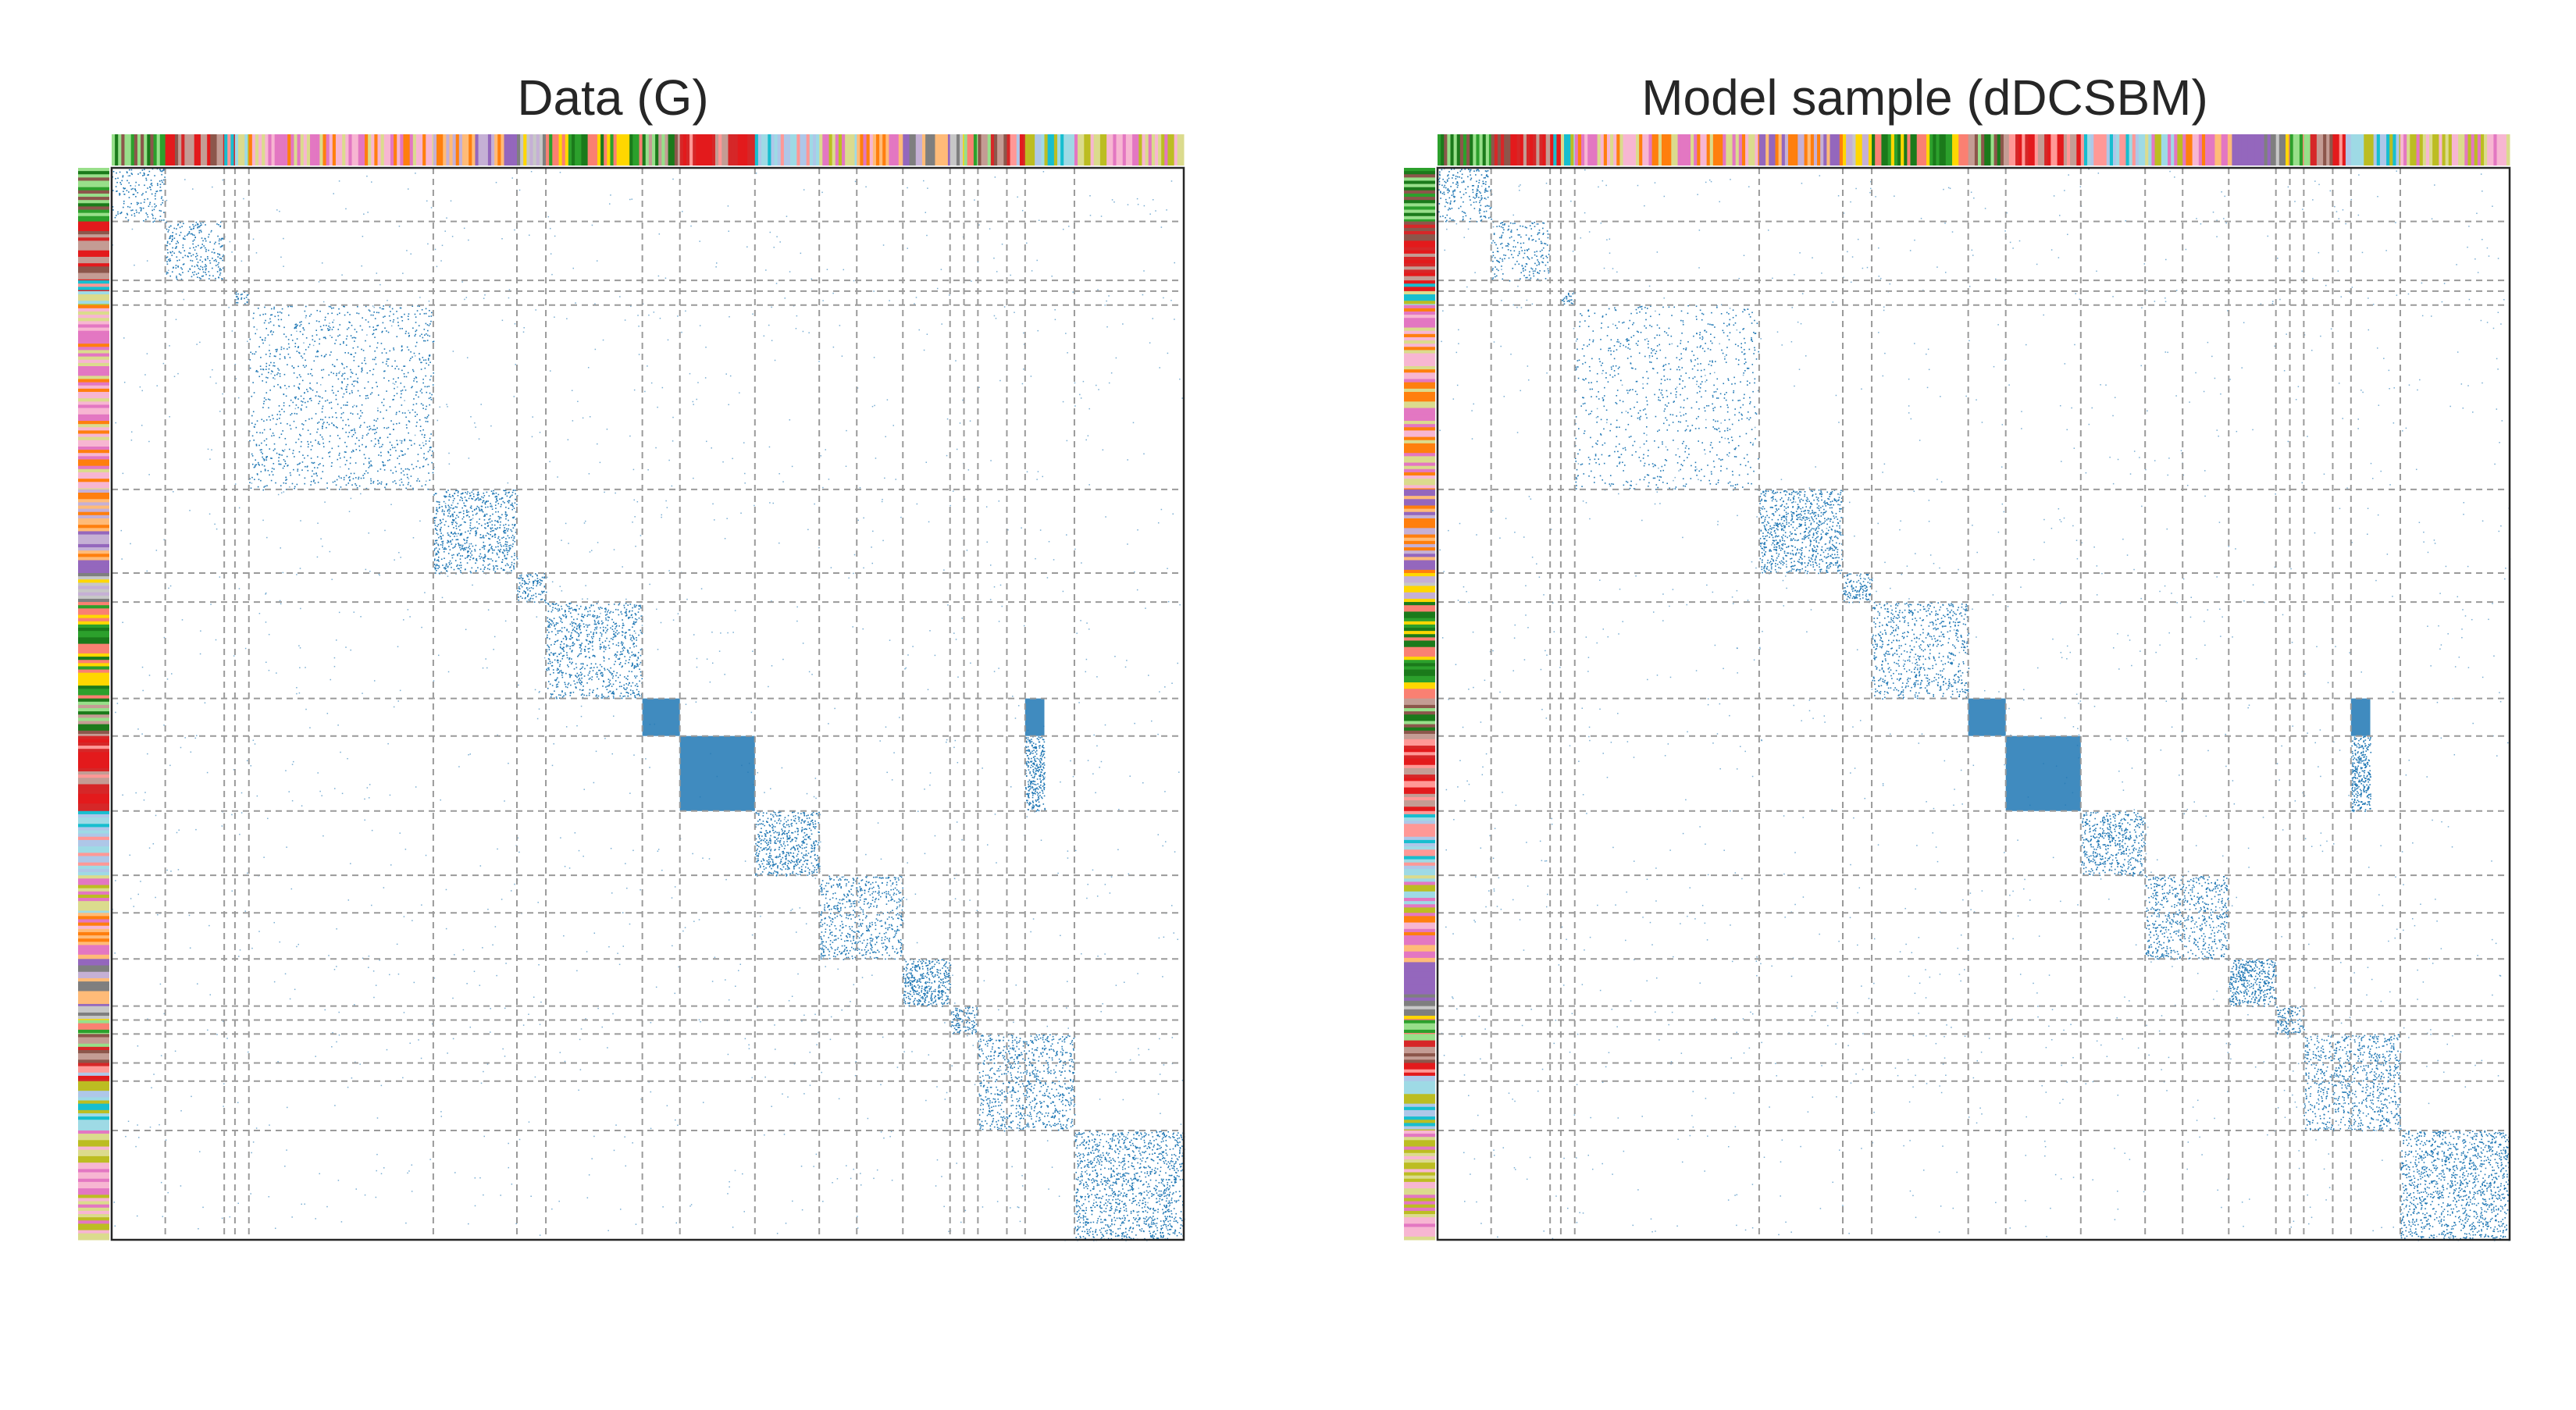 The height and width of the screenshot is (1410, 2576). What do you see at coordinates (613, 97) in the screenshot?
I see `left-chart-title: Data (G)` at bounding box center [613, 97].